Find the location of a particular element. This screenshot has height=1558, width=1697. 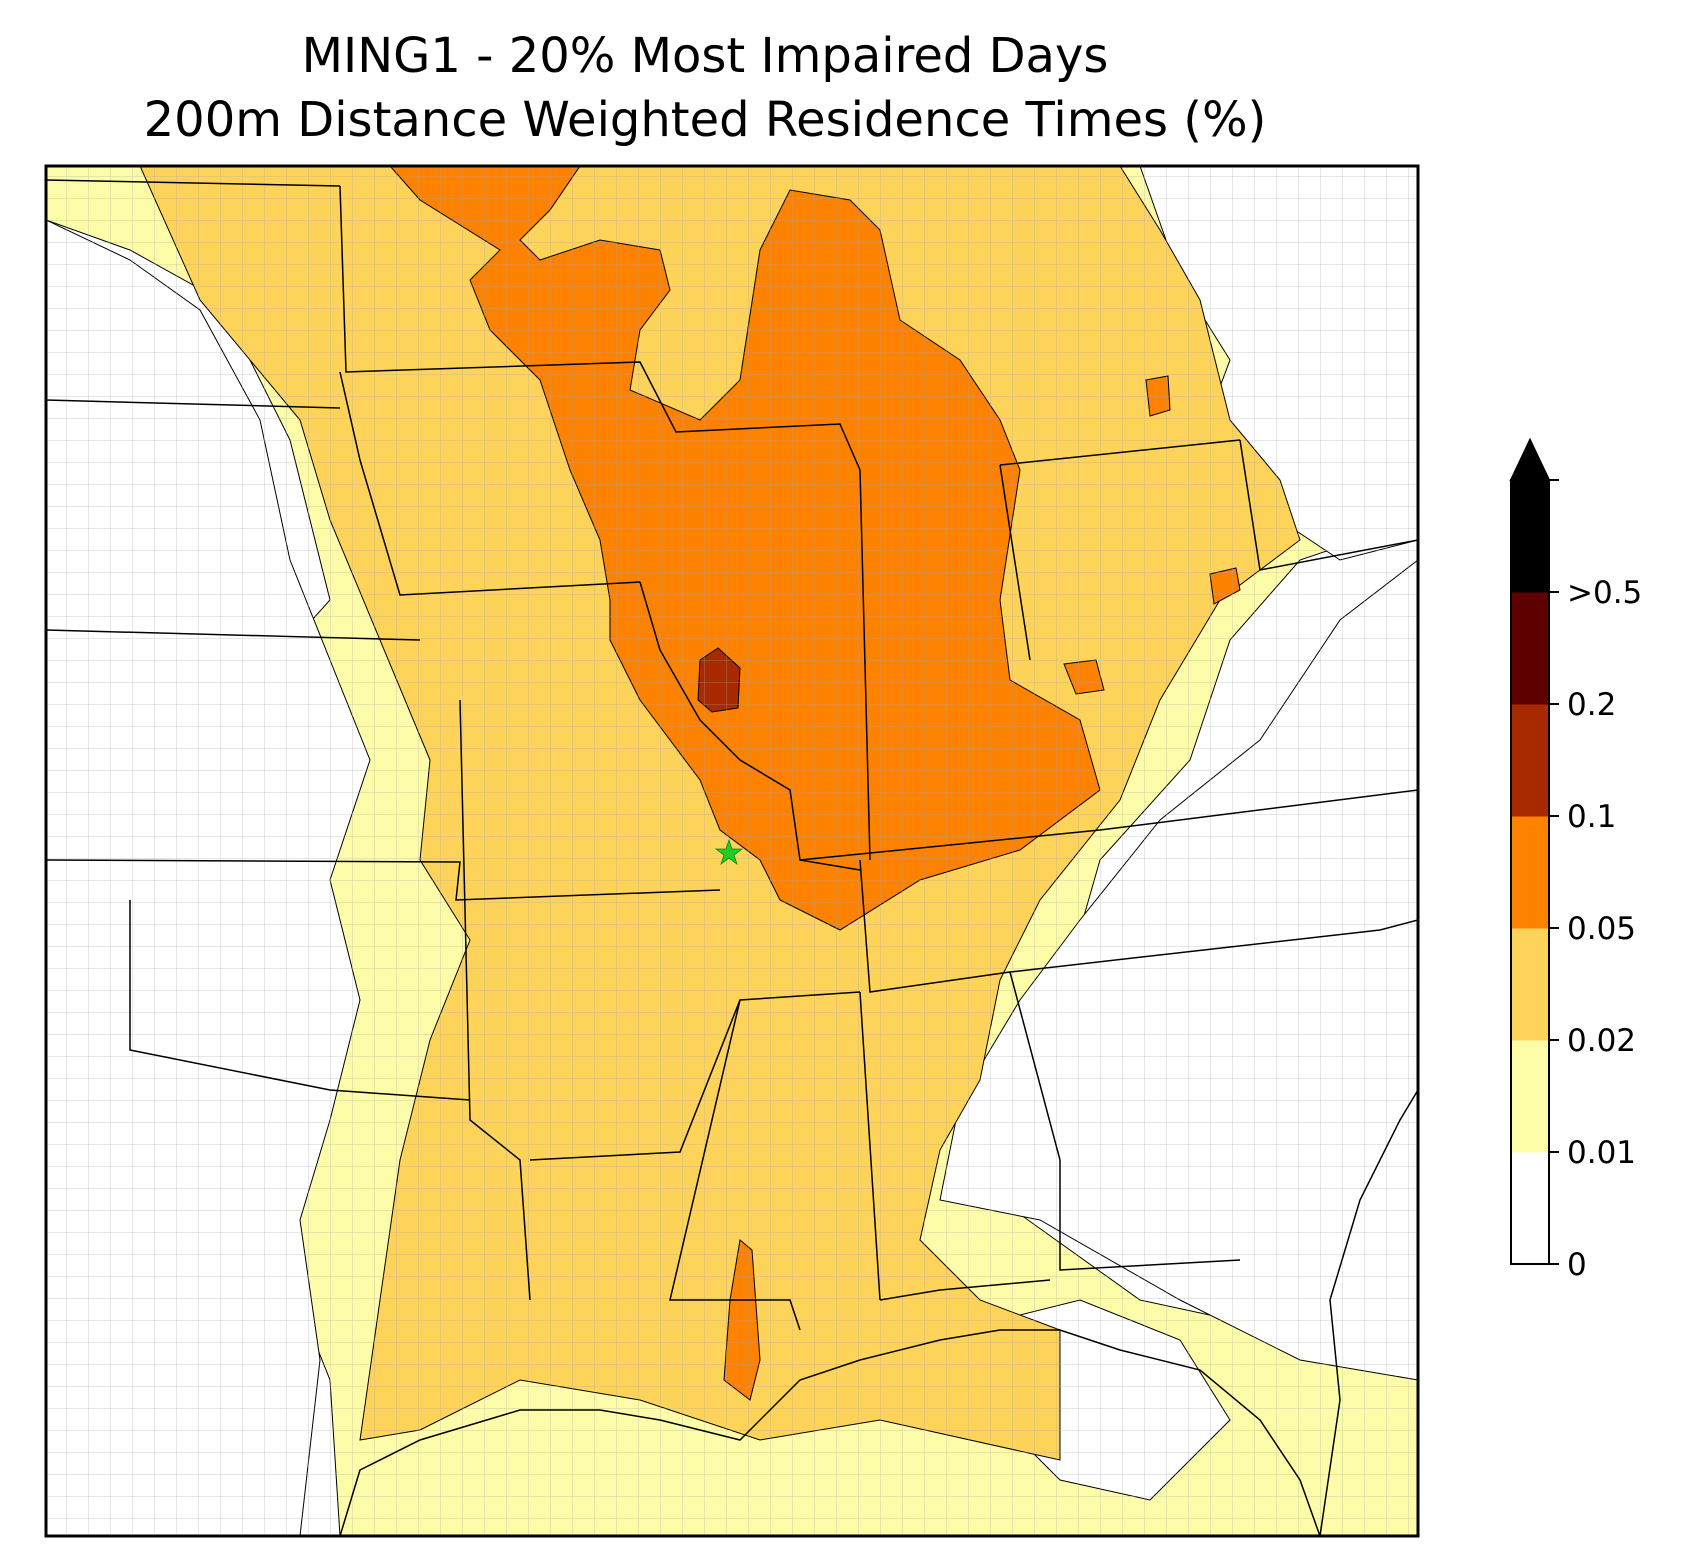

colorbar-ticks: 0 0.01 0.02 0.05 0.1 0.2 >0.5 is located at coordinates (1595, 881).